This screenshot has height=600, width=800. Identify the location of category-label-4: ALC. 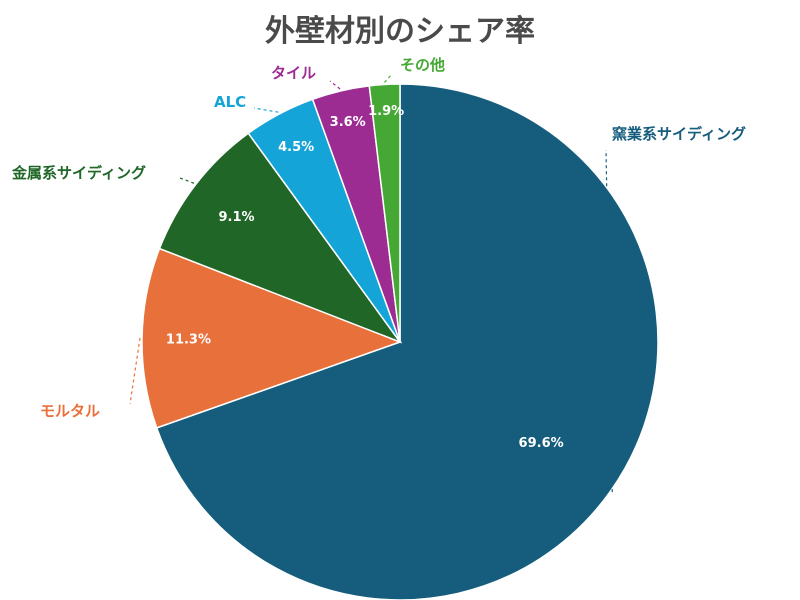
(230, 102).